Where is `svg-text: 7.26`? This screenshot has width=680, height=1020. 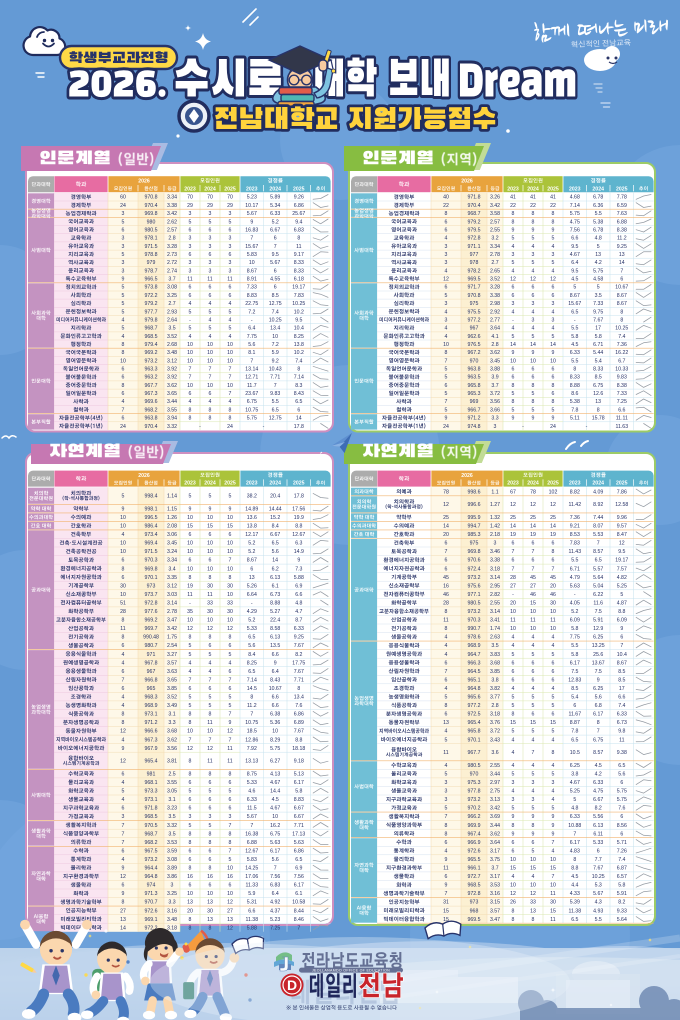 svg-text: 7.26 is located at coordinates (622, 851).